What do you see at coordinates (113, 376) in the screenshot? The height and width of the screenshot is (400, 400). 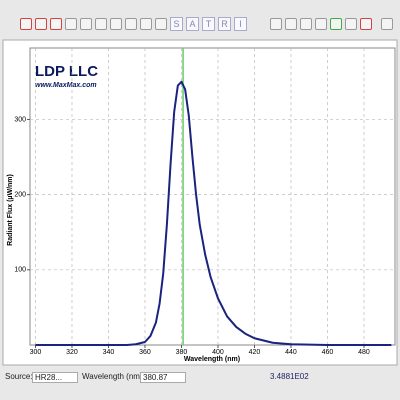 I see `wavelength-label: Wavelength (nm):` at bounding box center [113, 376].